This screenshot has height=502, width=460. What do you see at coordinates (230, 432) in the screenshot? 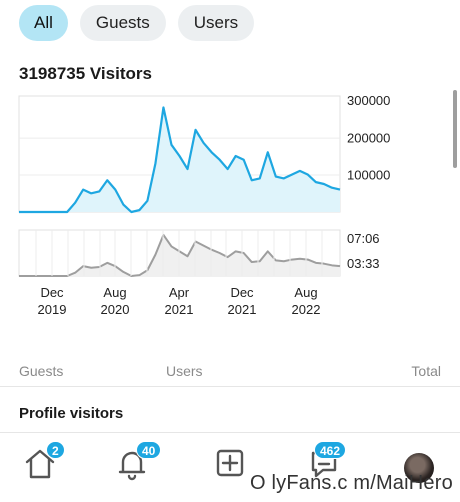
I see `bottom-bar-divider` at bounding box center [230, 432].